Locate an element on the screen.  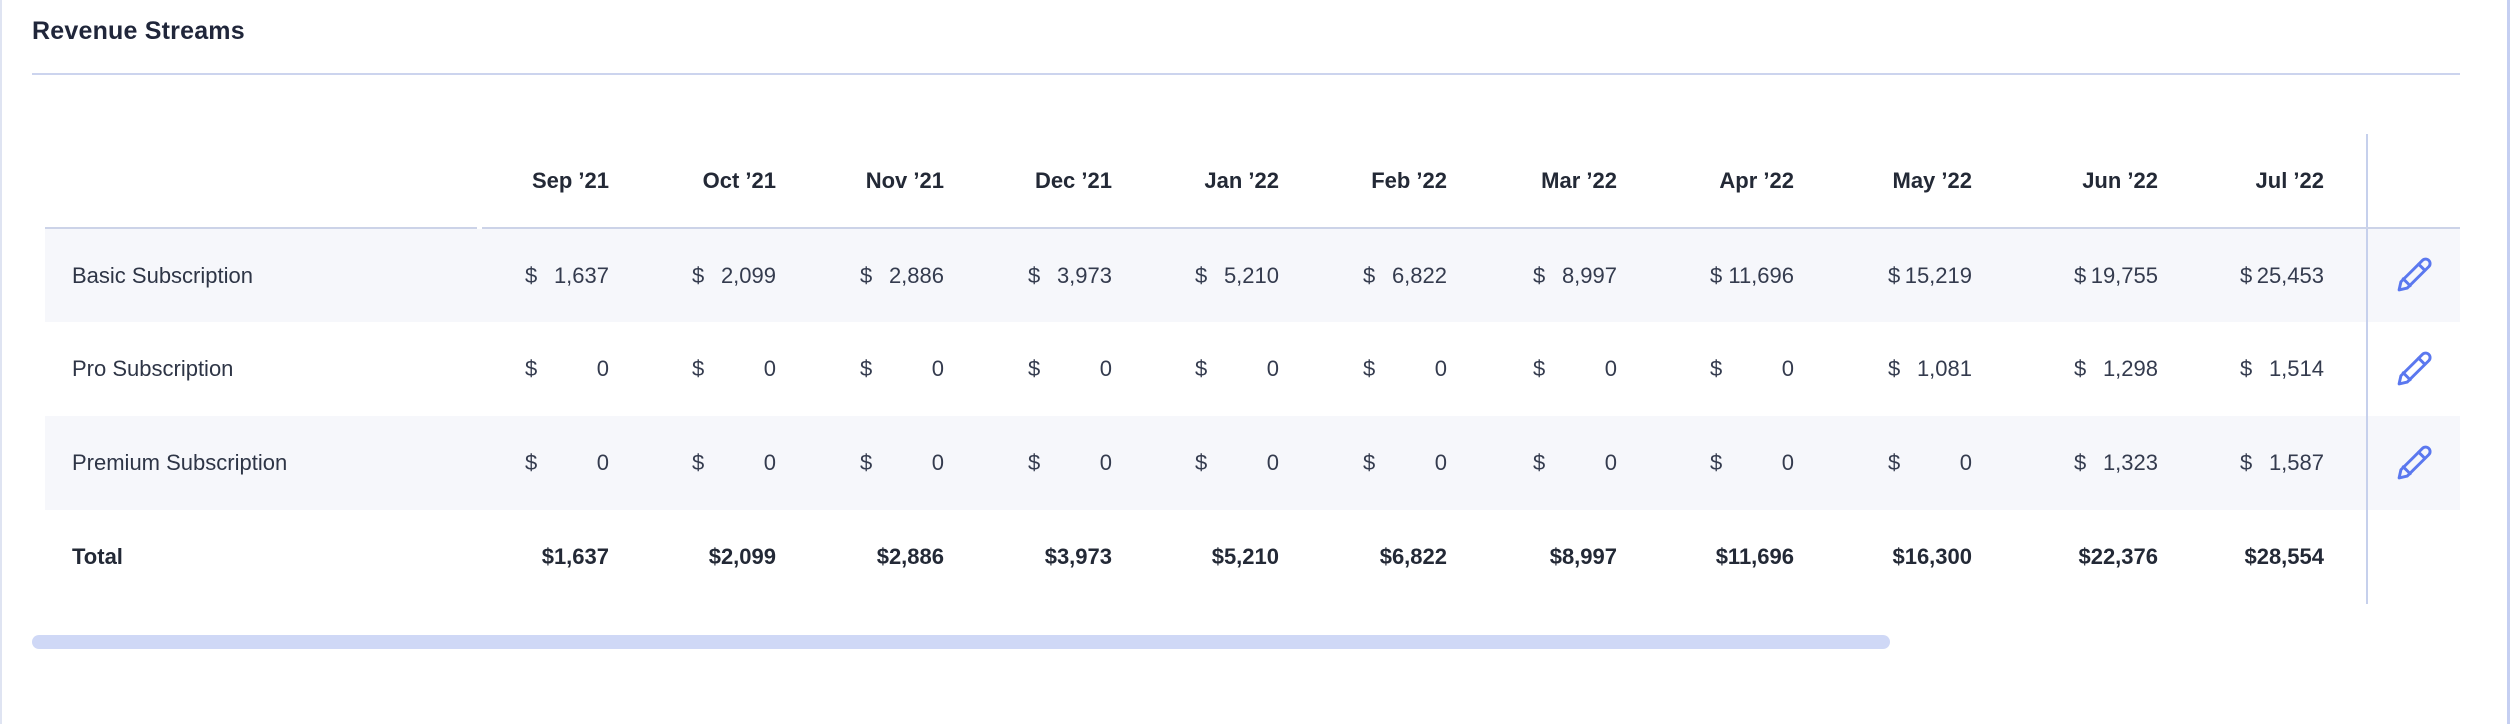
value-cell: $19,755 is located at coordinates (2107, 275).